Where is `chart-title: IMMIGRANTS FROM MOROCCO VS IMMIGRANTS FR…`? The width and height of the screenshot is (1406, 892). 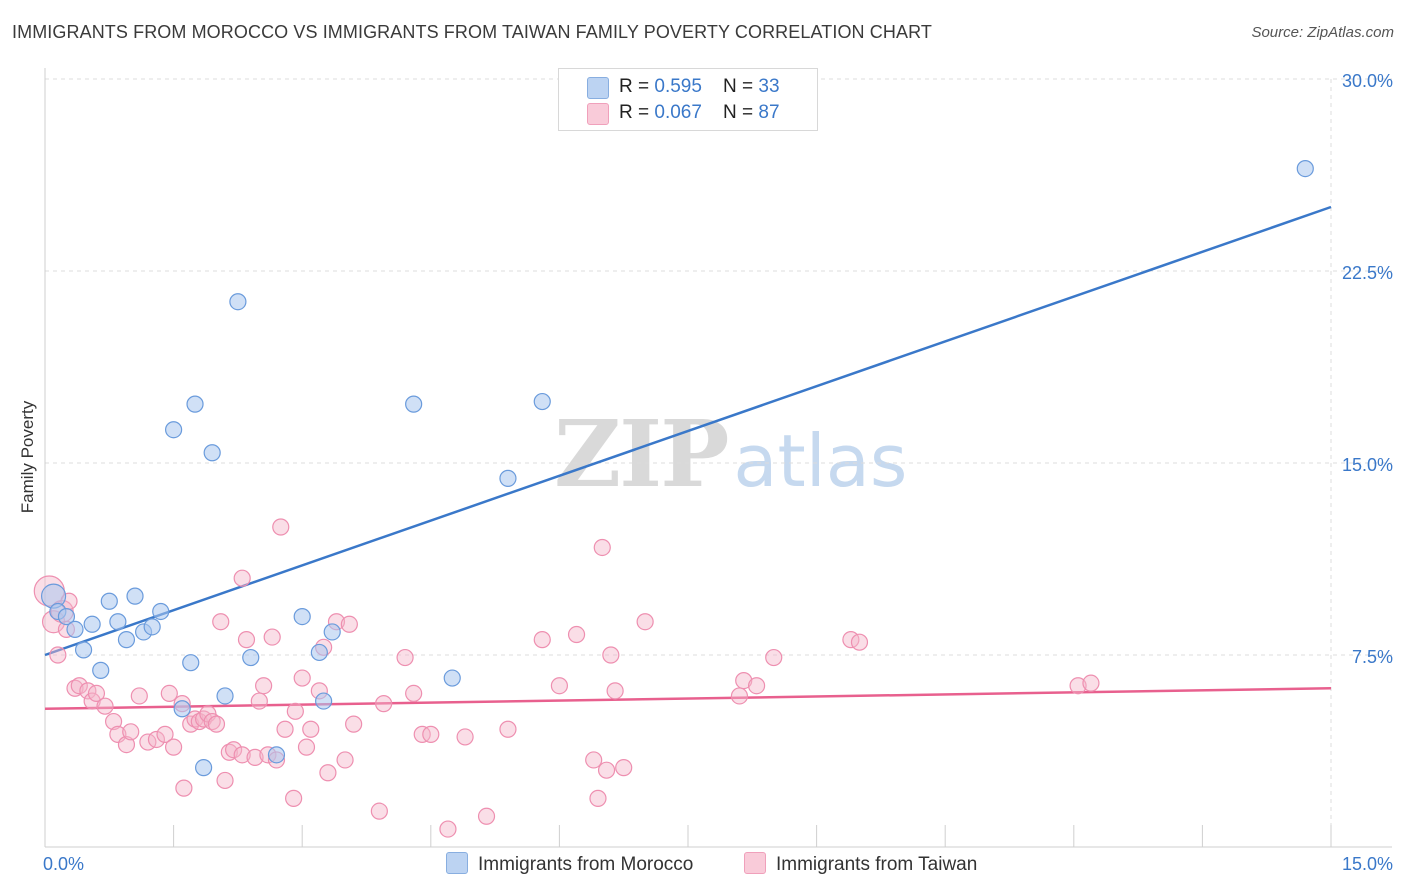
chart-title: IMMIGRANTS FROM MOROCCO VS IMMIGRANTS FR… is located at coordinates (472, 32).